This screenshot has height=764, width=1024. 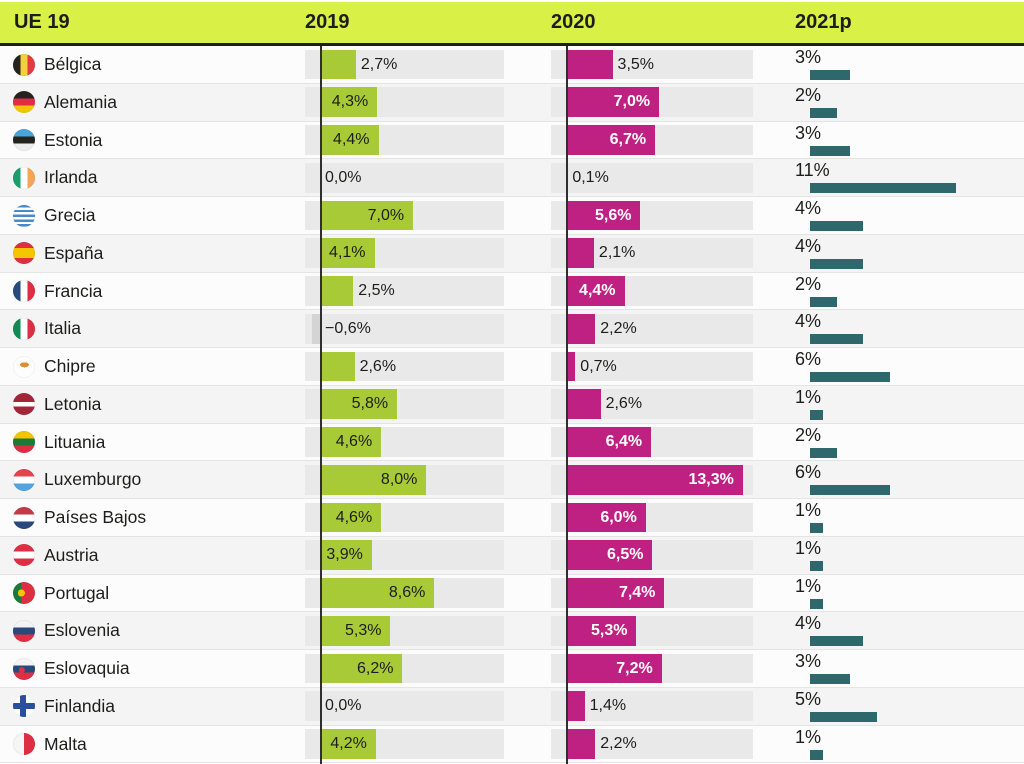 What do you see at coordinates (348, 328) in the screenshot?
I see `bar-2019-value: −0,6%` at bounding box center [348, 328].